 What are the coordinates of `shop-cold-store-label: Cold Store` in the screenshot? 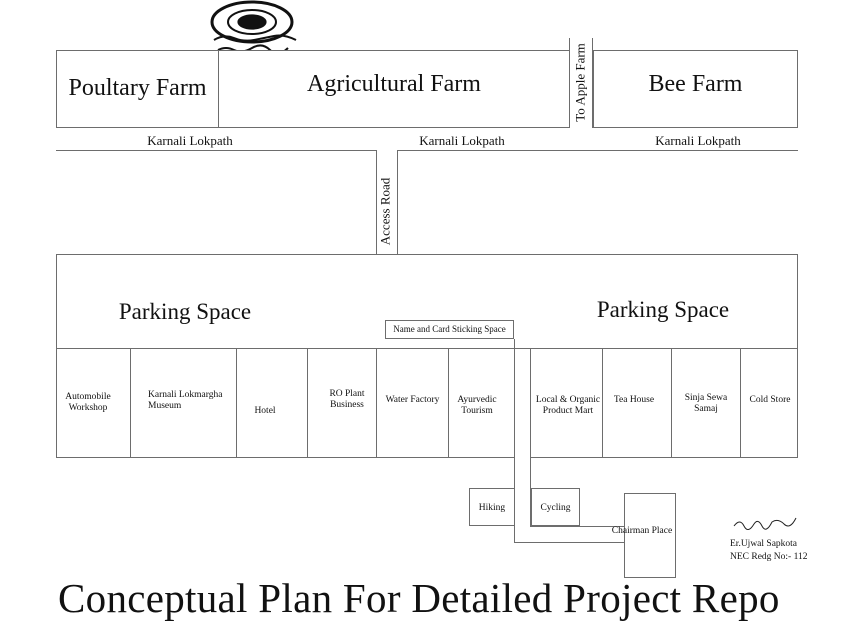 It's located at (770, 400).